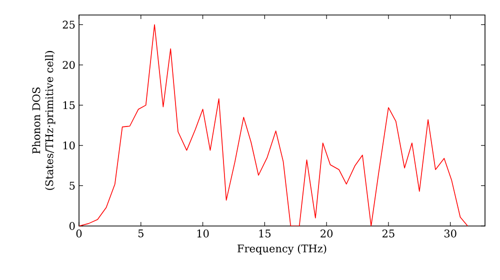 The height and width of the screenshot is (280, 500). Describe the element at coordinates (203, 234) in the screenshot. I see `x-tick-label: 10` at that location.